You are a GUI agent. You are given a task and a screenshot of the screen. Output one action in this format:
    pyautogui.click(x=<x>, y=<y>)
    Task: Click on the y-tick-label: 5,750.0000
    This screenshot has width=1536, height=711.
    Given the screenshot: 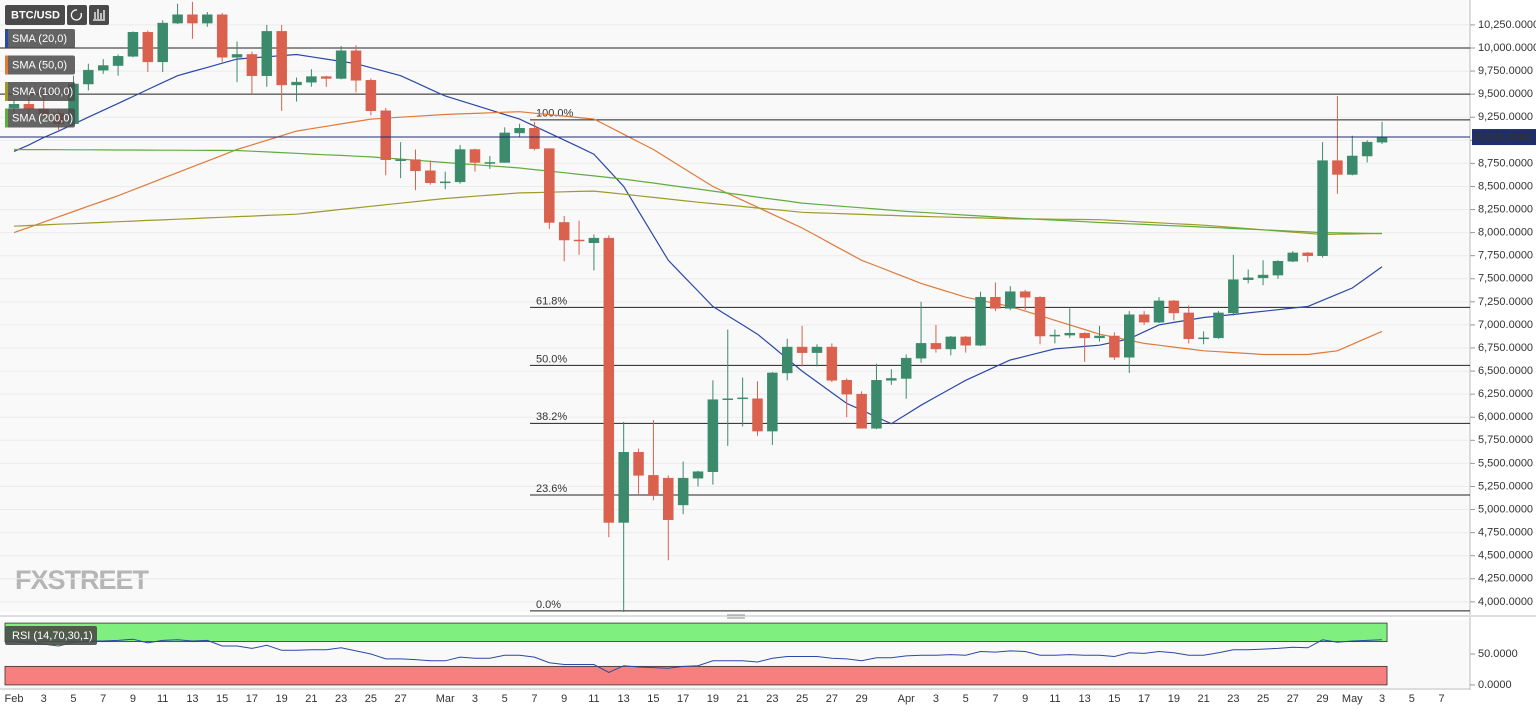 What is the action you would take?
    pyautogui.click(x=1505, y=440)
    